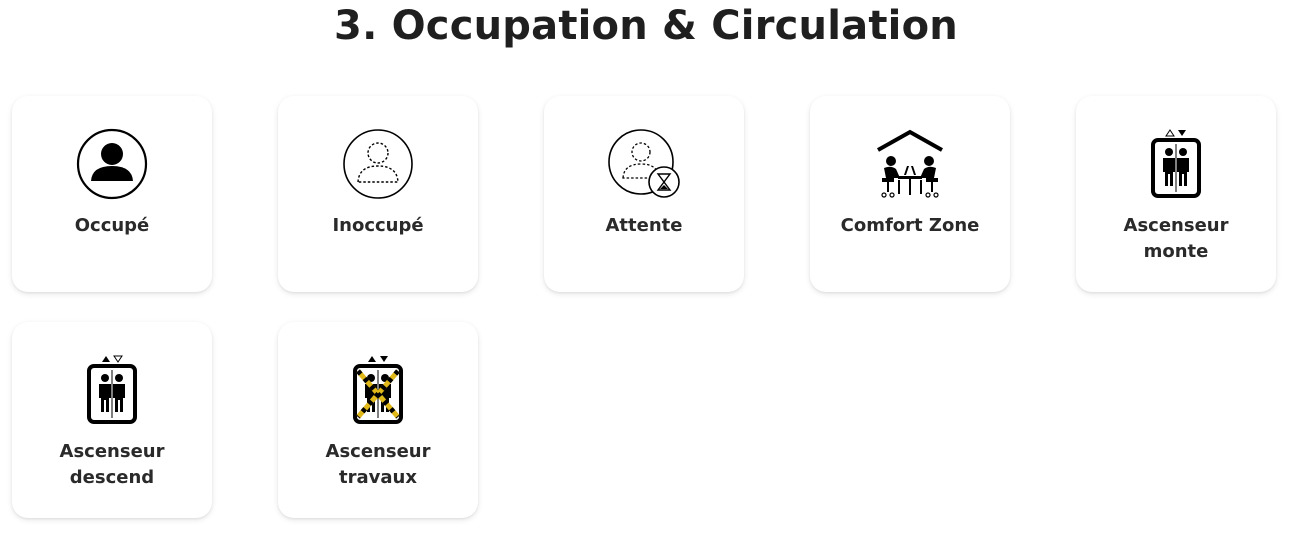  I want to click on card-label-line: Inoccupé, so click(378, 225).